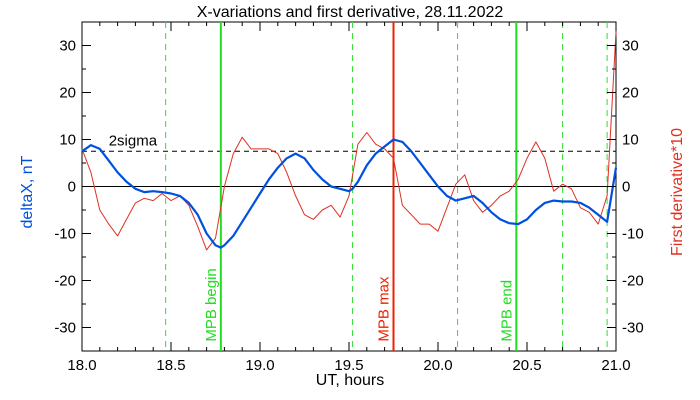 Image resolution: width=700 pixels, height=400 pixels. I want to click on y-tick-label-left: -30, so click(65, 328).